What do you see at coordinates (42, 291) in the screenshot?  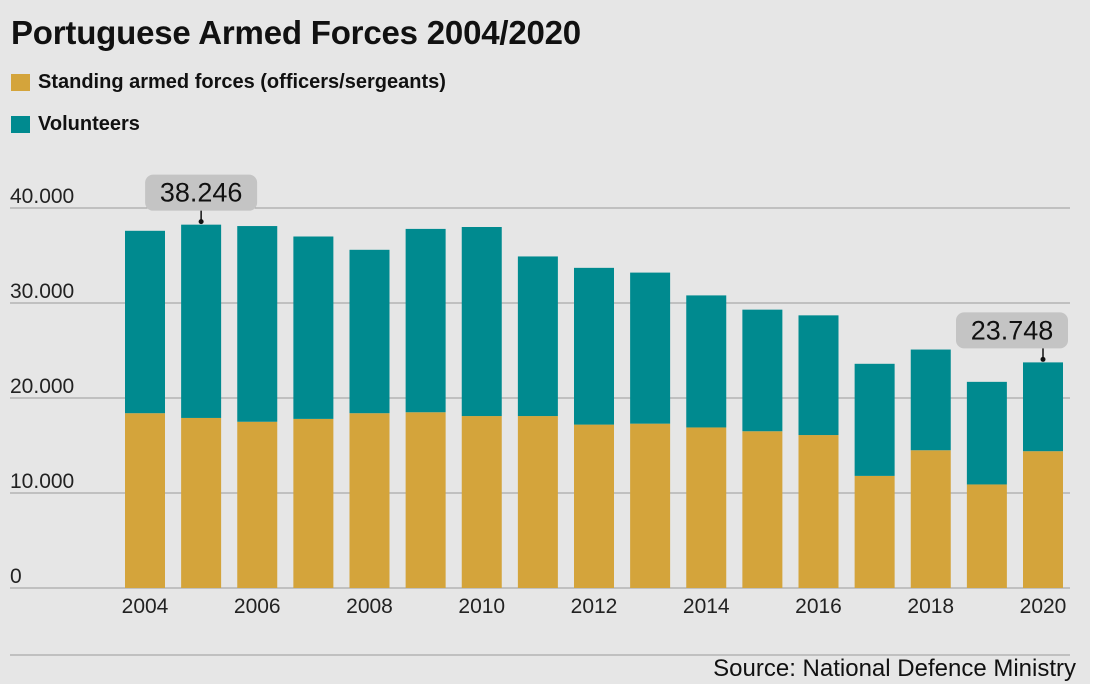 I see `y-tick-label: 30.000` at bounding box center [42, 291].